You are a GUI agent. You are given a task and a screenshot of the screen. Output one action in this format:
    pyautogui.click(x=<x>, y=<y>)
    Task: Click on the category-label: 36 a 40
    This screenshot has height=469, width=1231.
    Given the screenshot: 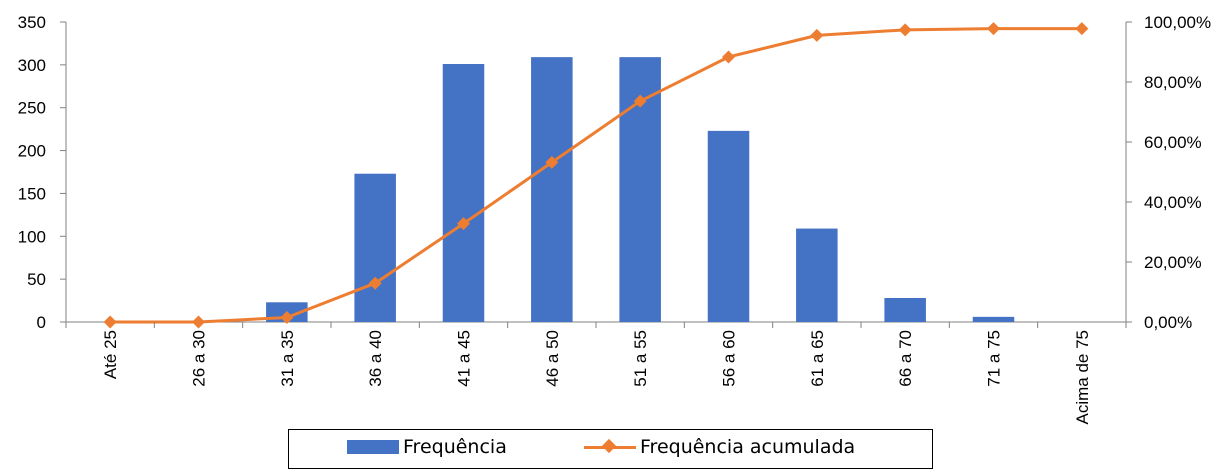 What is the action you would take?
    pyautogui.click(x=375, y=358)
    